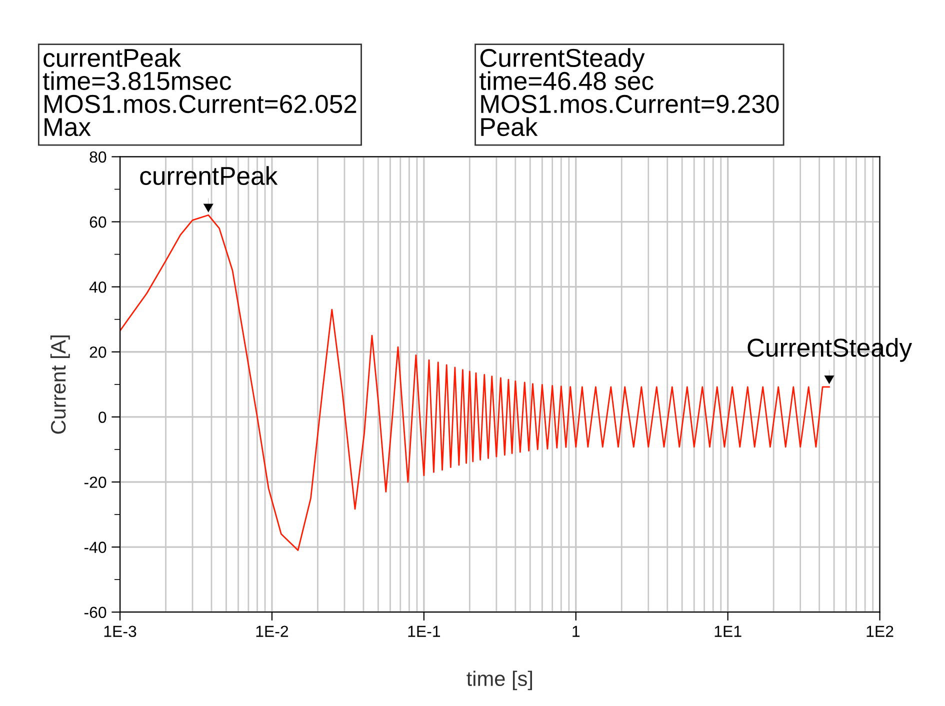 The height and width of the screenshot is (706, 945). Describe the element at coordinates (576, 631) in the screenshot. I see `x-tick-label: 1` at that location.